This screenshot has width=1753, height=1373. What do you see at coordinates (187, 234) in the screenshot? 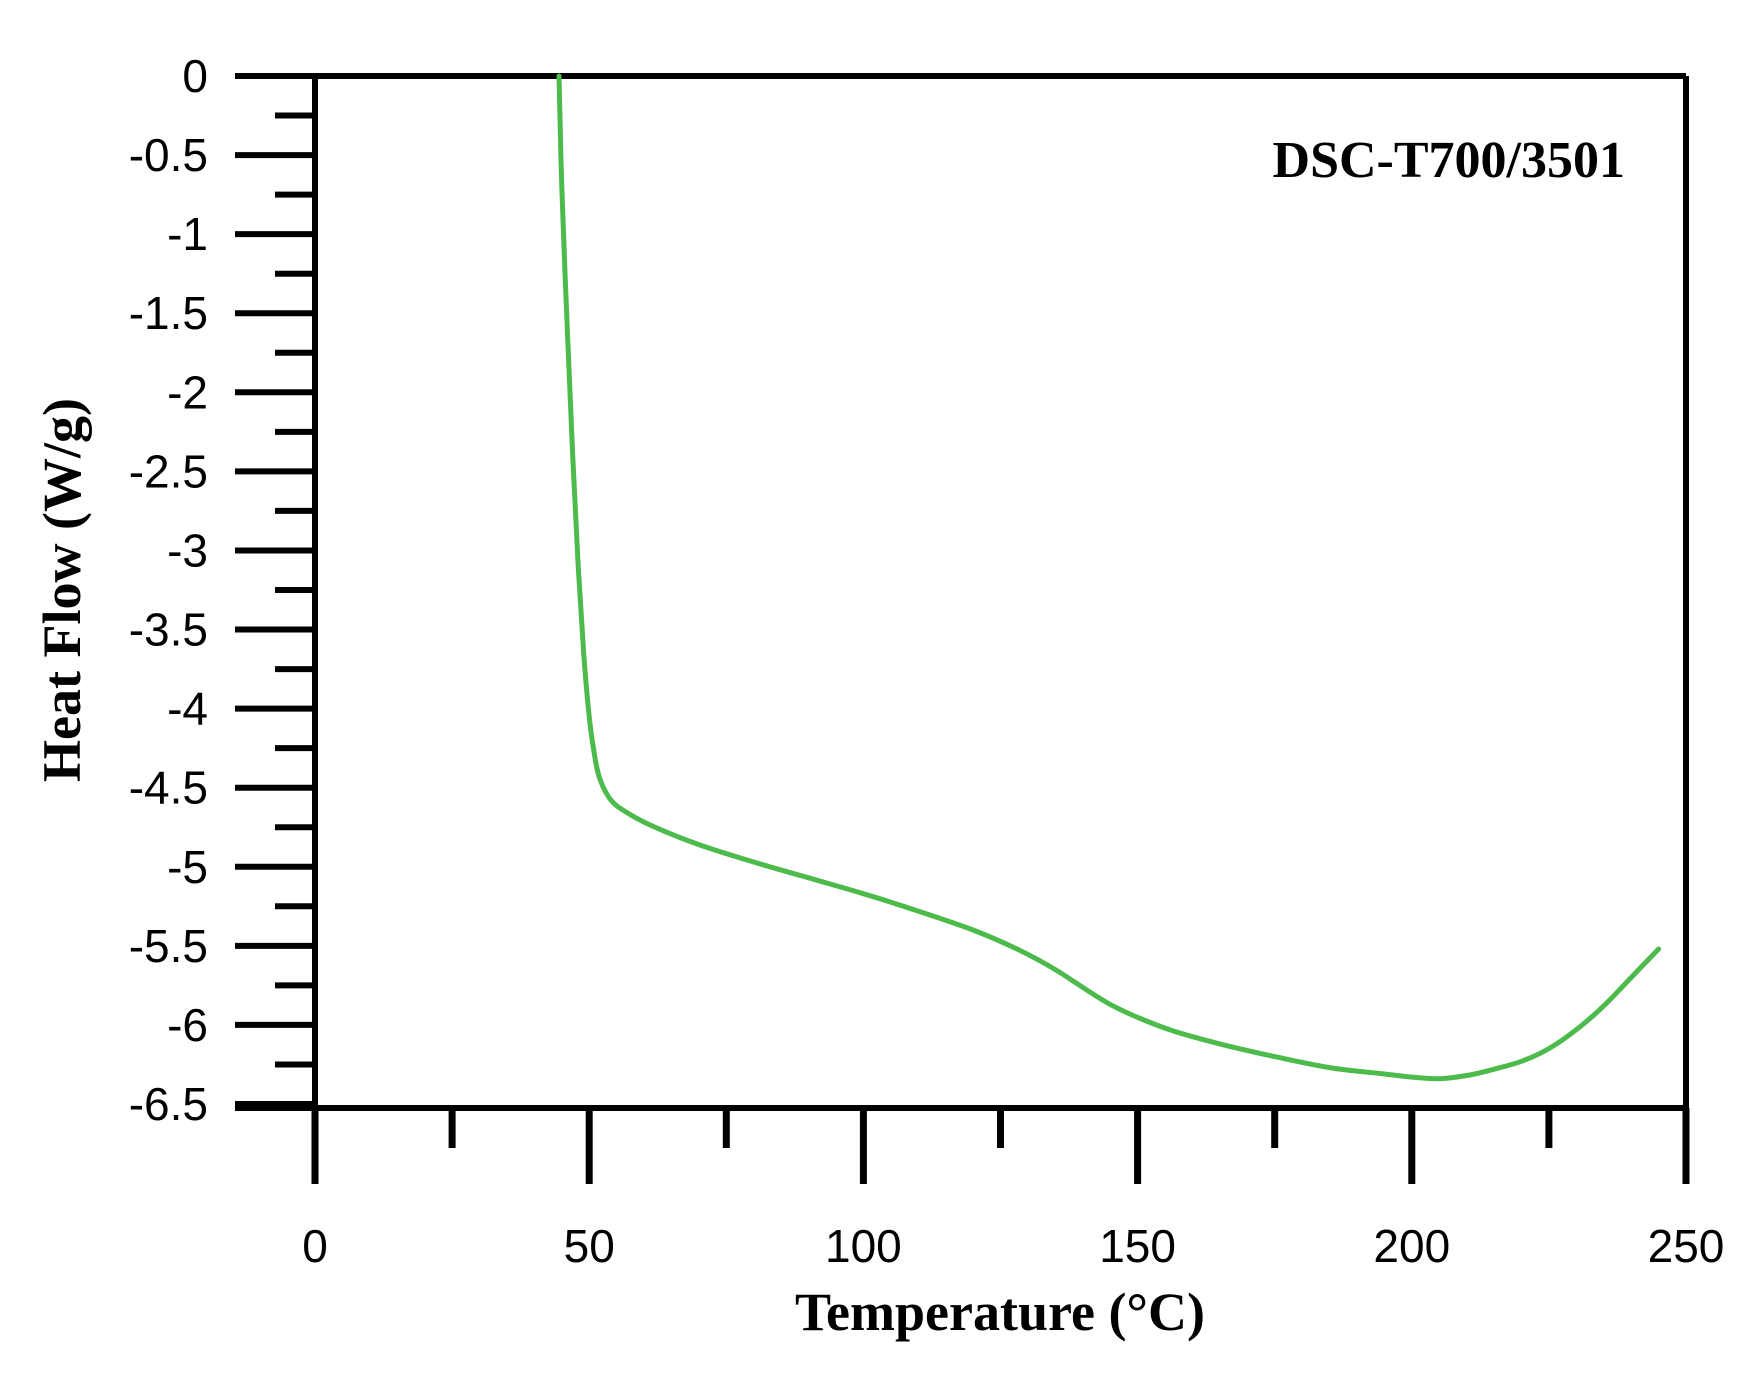
I see `y-tick-label: -1` at bounding box center [187, 234].